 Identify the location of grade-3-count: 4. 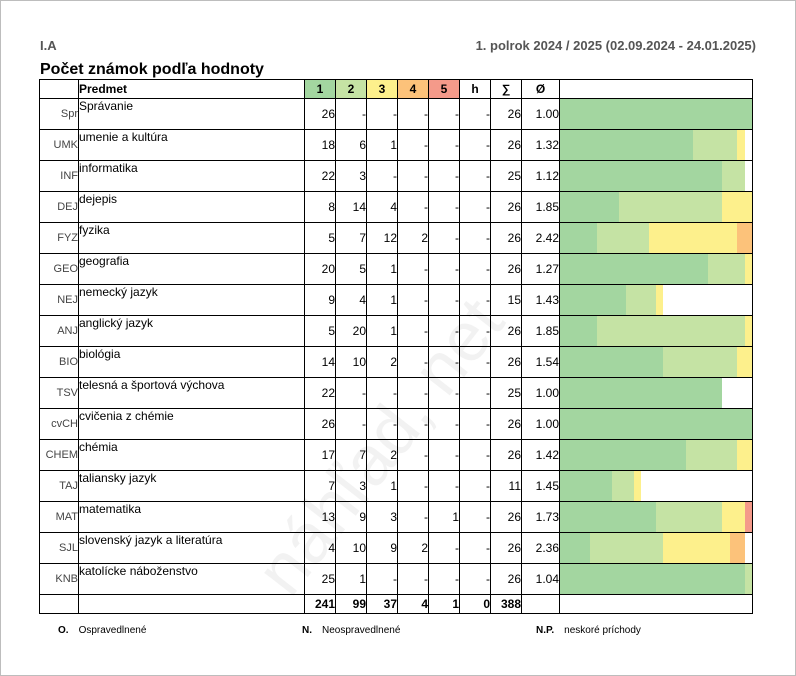
(382, 207).